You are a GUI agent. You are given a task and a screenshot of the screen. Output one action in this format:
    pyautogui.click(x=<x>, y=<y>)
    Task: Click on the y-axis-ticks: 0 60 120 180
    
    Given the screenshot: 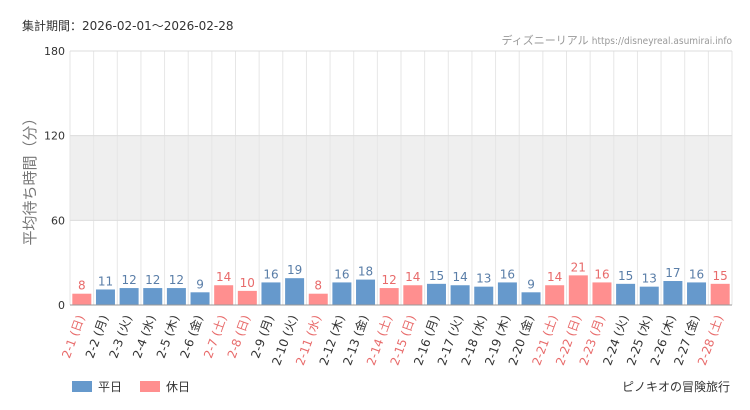 What is the action you would take?
    pyautogui.click(x=54, y=178)
    